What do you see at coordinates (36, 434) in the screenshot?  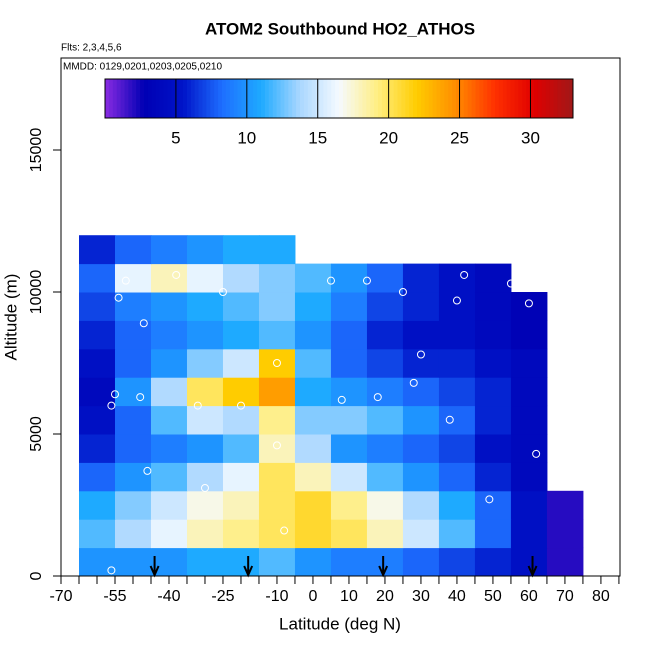 I see `y-tick-label: 5000` at bounding box center [36, 434].